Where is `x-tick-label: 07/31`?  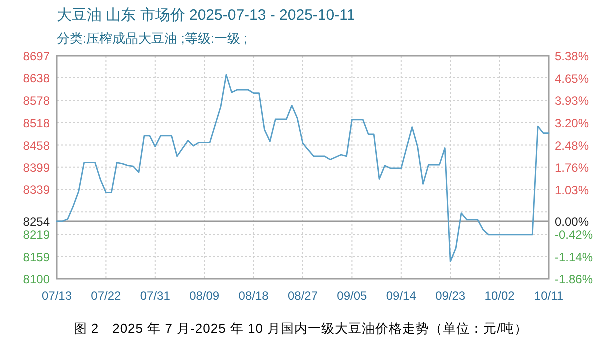 x-tick-label: 07/31 is located at coordinates (155, 296).